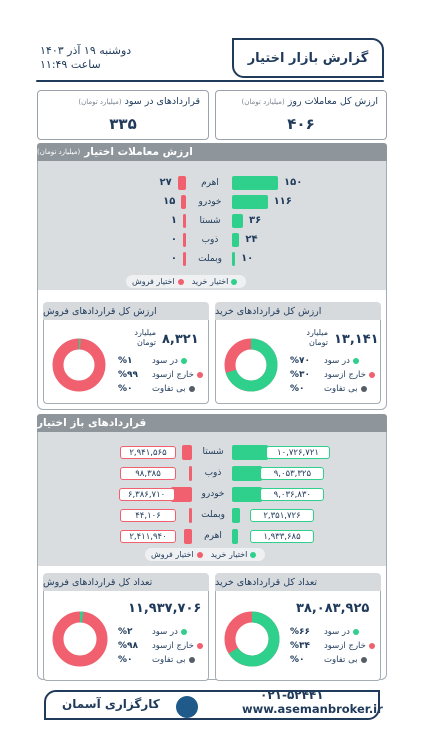 Image resolution: width=424 pixels, height=754 pixels. I want to click on stat-percent: %۹۹, so click(128, 375).